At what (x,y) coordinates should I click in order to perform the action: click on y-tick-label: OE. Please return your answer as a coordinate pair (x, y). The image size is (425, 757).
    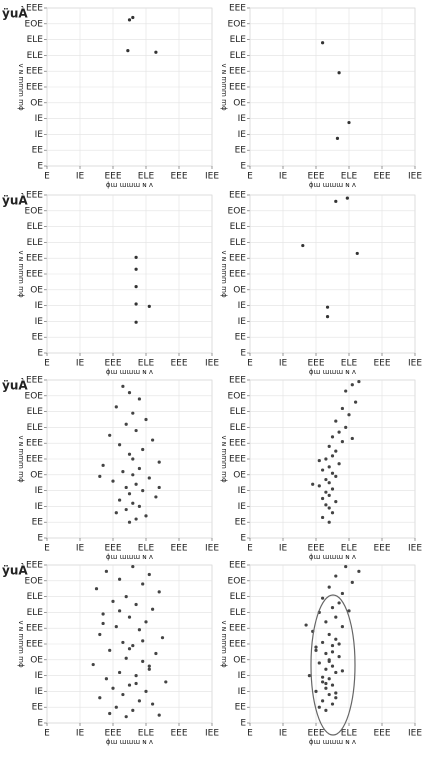
    Looking at the image, I should click on (239, 290).